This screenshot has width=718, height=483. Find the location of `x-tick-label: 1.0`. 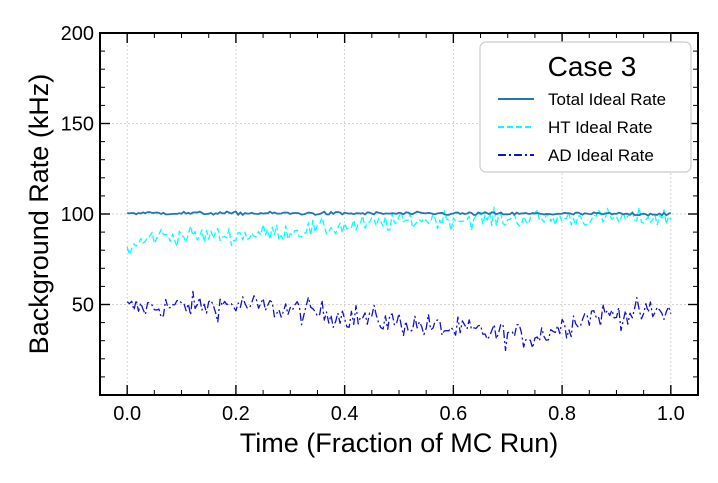

x-tick-label: 1.0 is located at coordinates (671, 414).